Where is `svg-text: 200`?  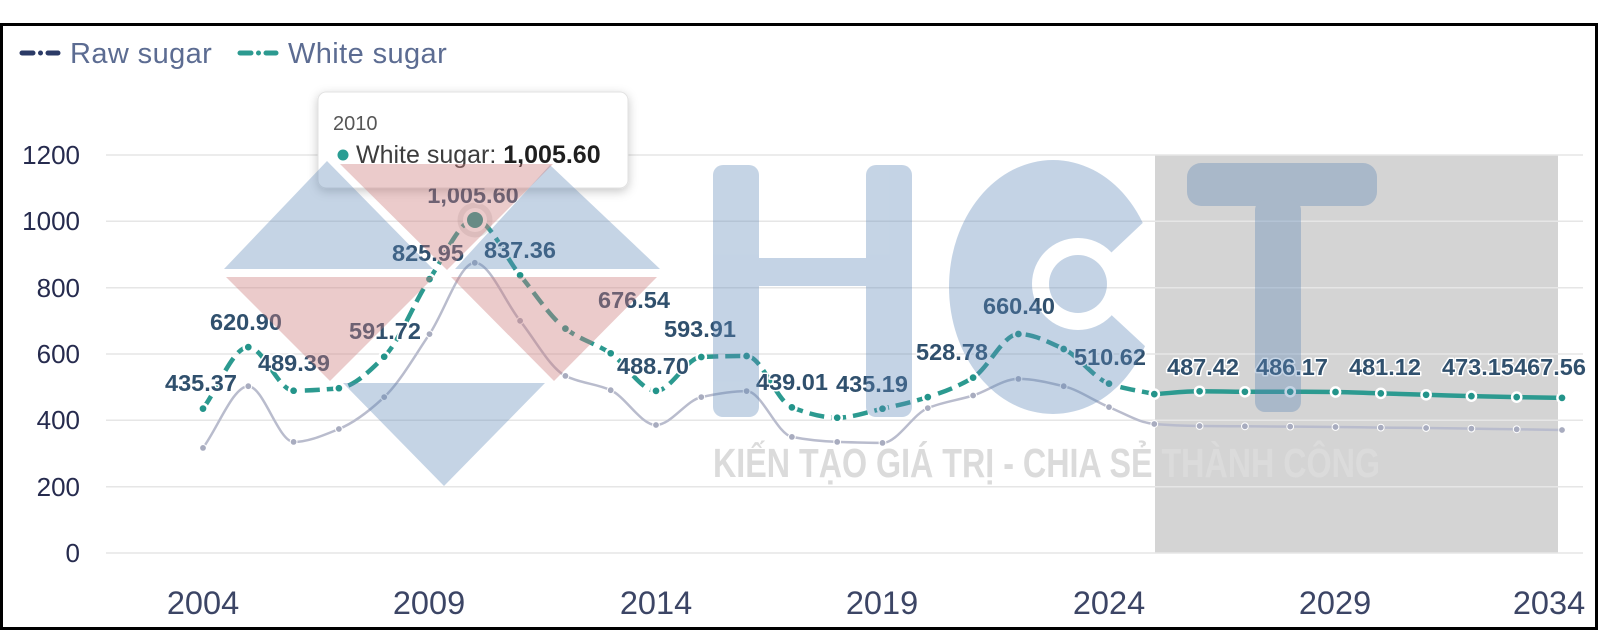 svg-text: 200 is located at coordinates (58, 487).